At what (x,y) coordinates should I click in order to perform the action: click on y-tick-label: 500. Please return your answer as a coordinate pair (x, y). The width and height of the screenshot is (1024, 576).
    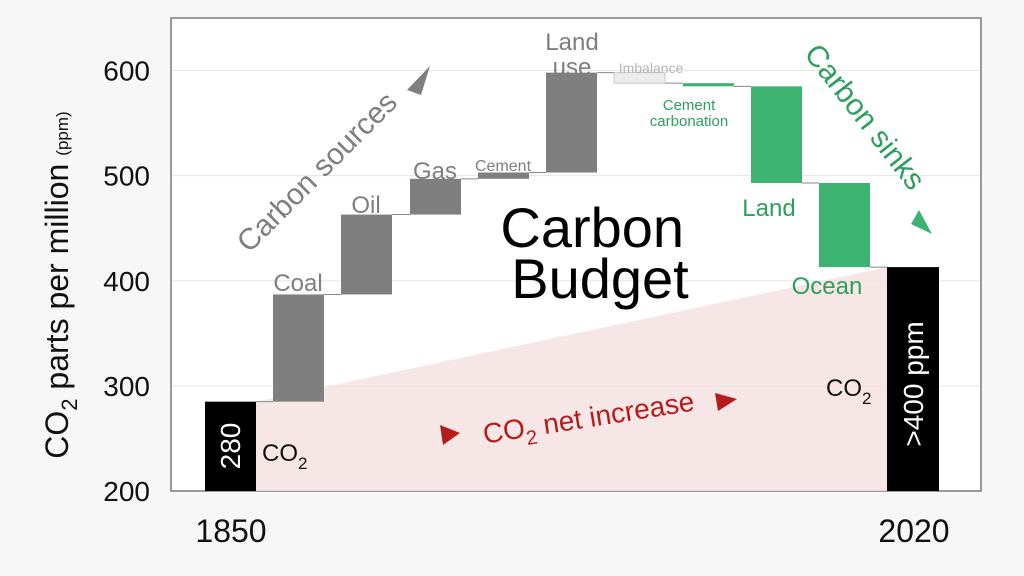
    Looking at the image, I should click on (126, 176).